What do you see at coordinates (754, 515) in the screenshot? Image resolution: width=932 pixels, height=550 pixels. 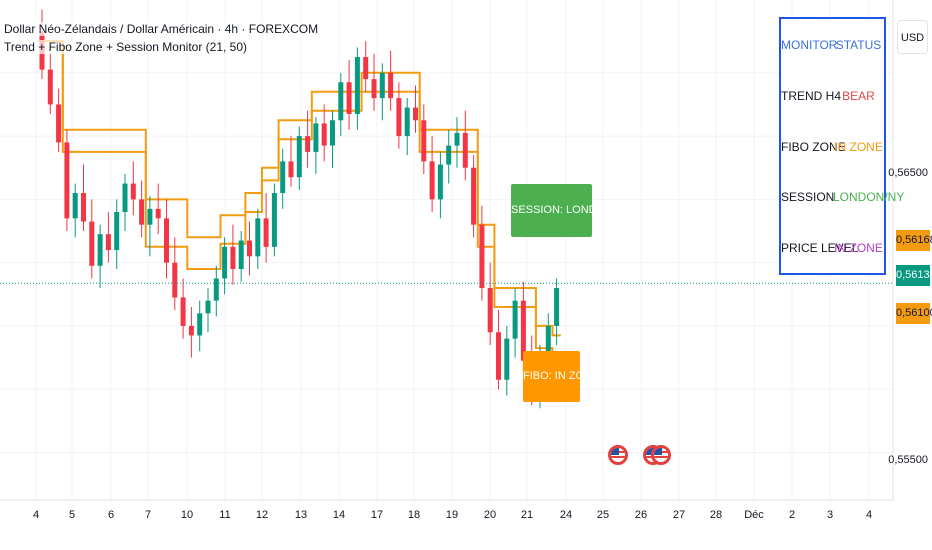 I see `time-tick-label: Déc` at bounding box center [754, 515].